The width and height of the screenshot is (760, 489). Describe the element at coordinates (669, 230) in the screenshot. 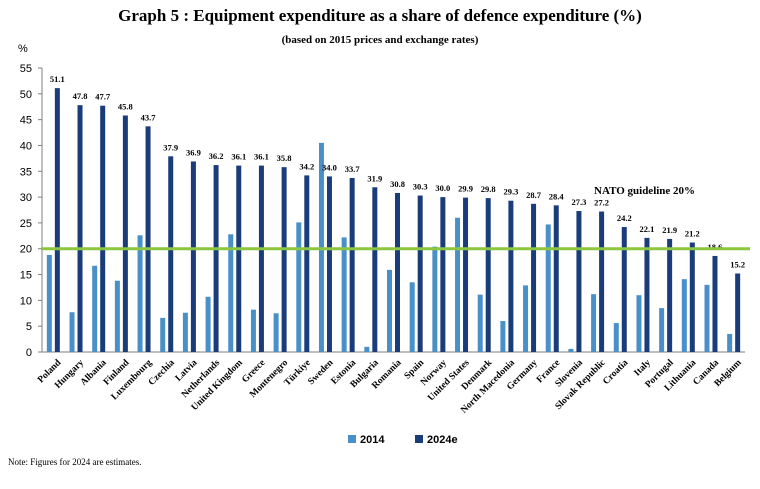

I see `data-label: 21.9` at that location.